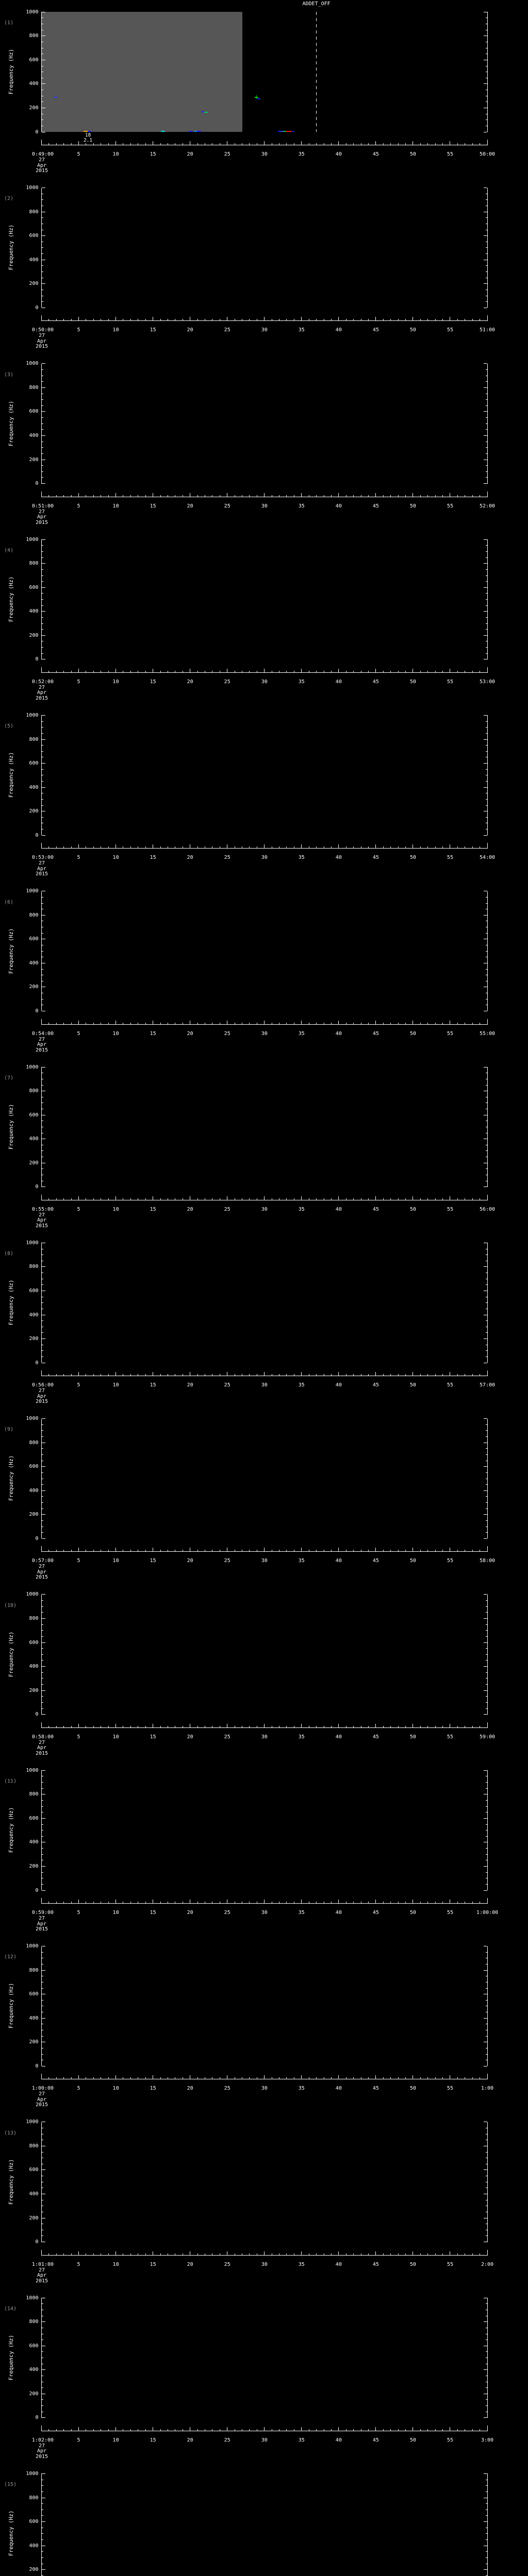 This screenshot has height=2576, width=528. What do you see at coordinates (42, 682) in the screenshot?
I see `start-time-label: 0:52:00` at bounding box center [42, 682].